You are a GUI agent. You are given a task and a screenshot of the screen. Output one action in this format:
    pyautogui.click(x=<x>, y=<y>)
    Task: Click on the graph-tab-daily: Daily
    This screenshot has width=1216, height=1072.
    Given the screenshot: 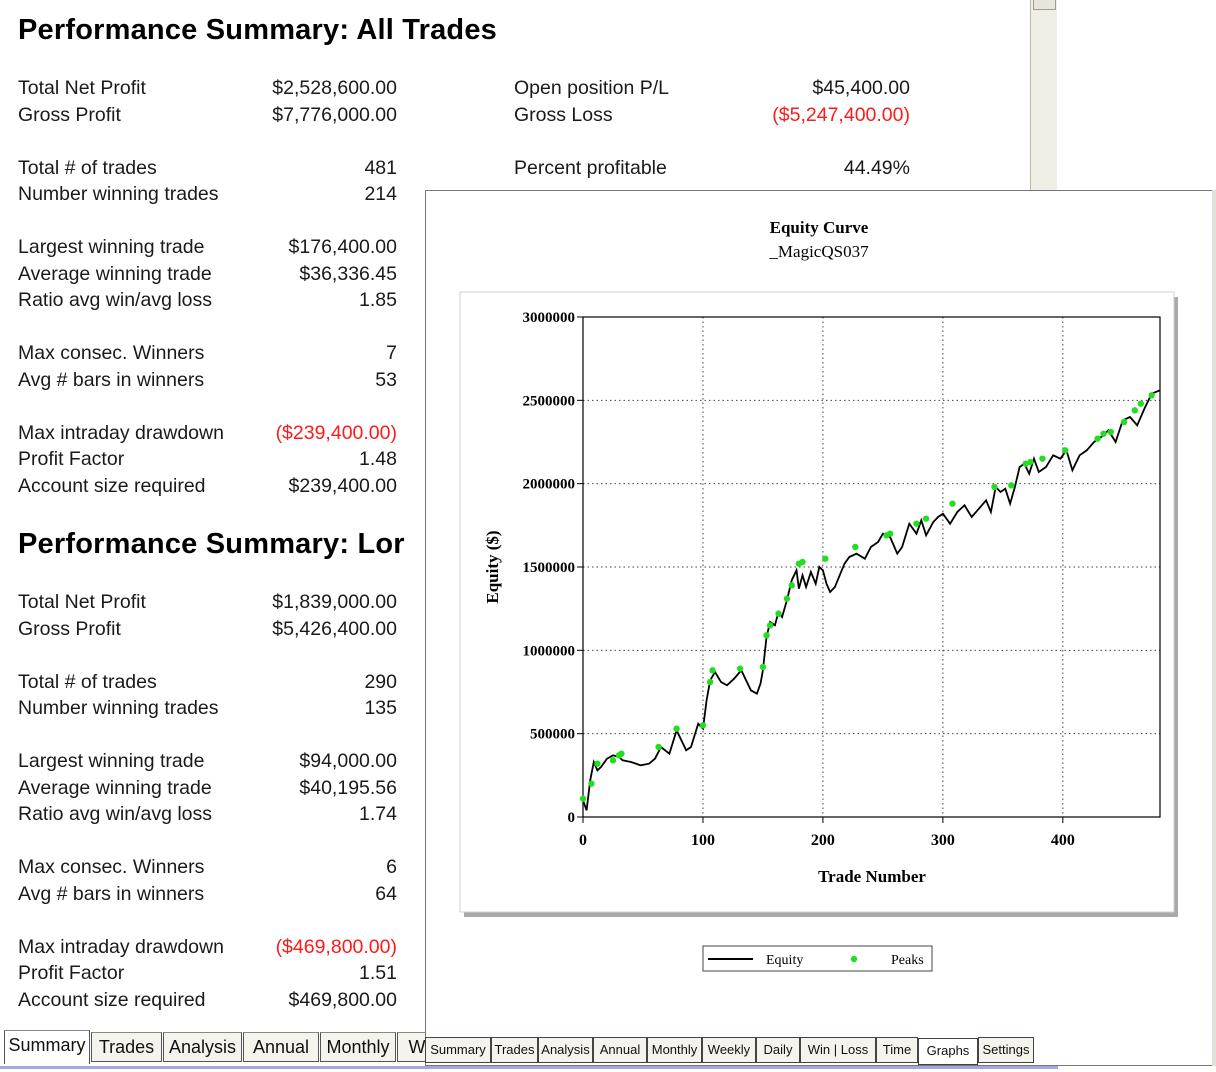 What is the action you would take?
    pyautogui.click(x=778, y=1050)
    